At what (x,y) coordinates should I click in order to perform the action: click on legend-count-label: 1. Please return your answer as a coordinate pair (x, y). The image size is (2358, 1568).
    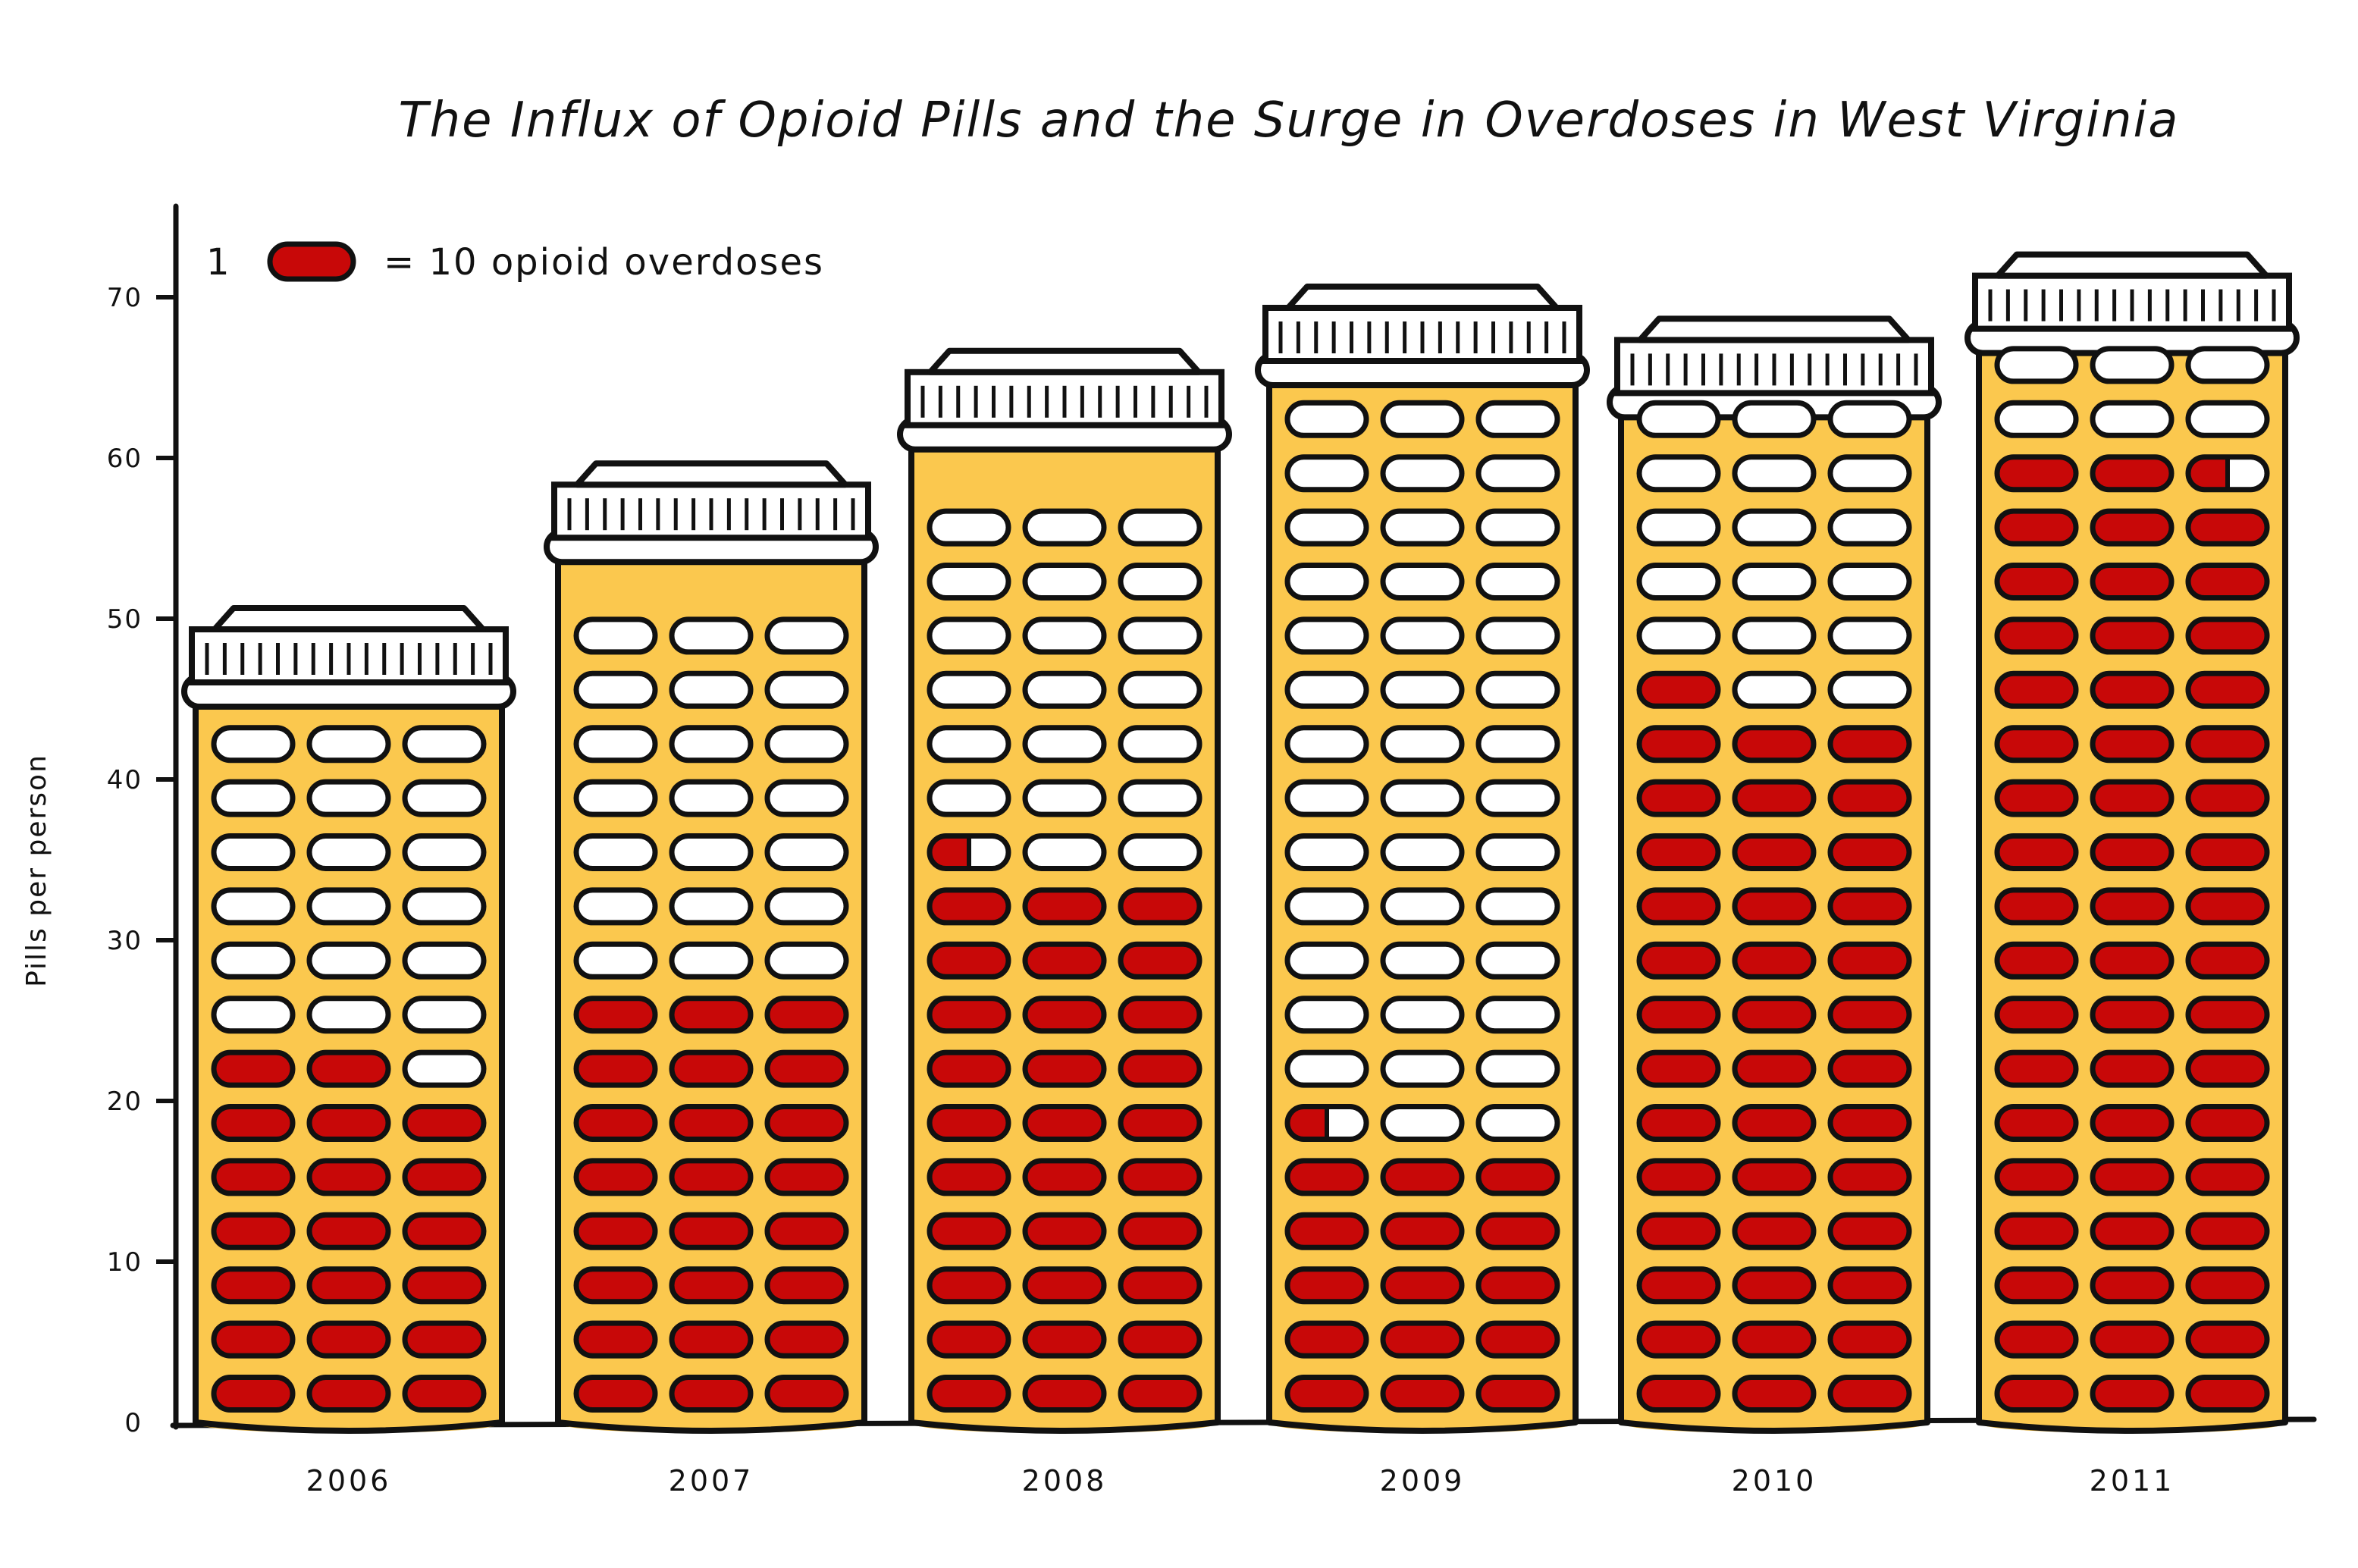
    Looking at the image, I should click on (218, 263).